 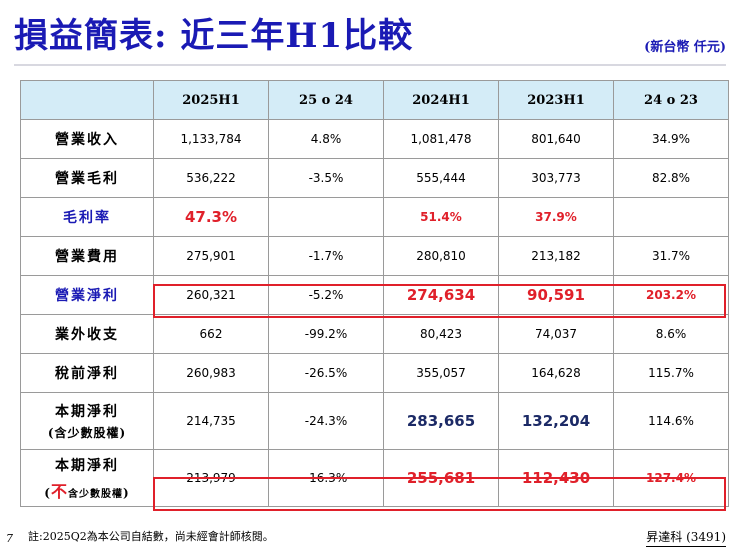 I want to click on cell: -1.7%, so click(x=326, y=256).